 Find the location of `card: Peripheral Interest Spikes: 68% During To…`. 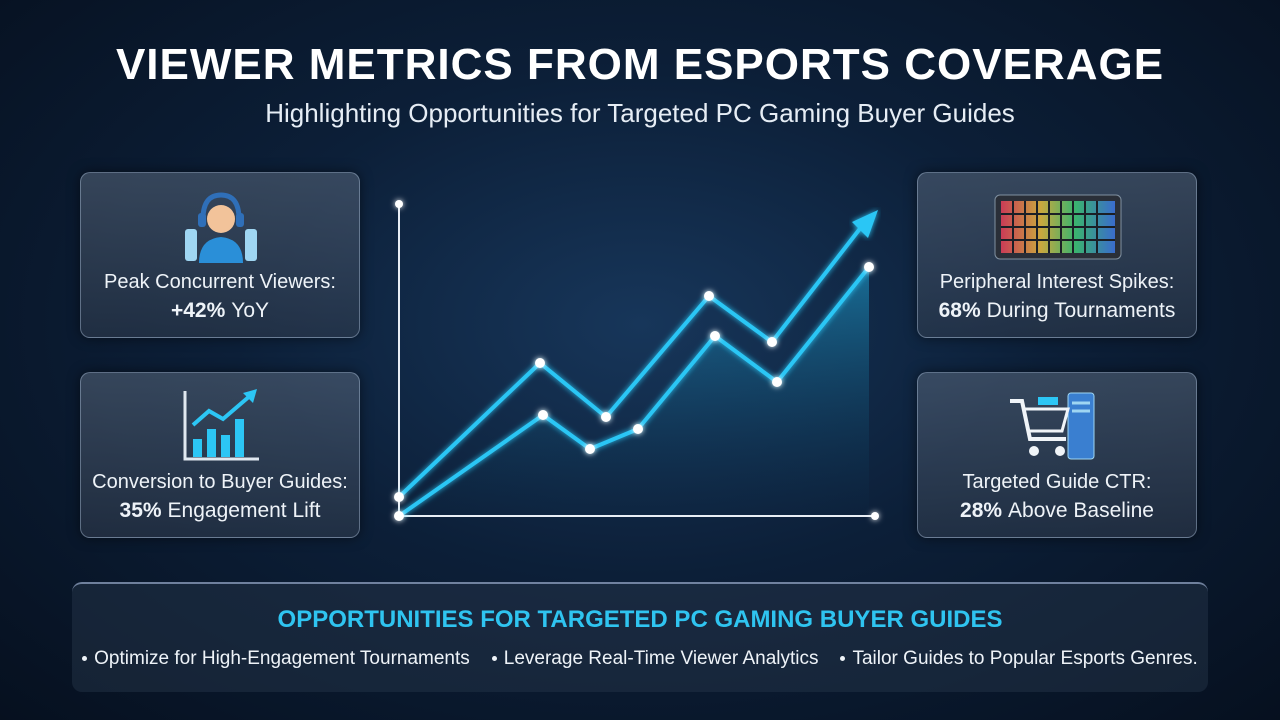

card: Peripheral Interest Spikes: 68% During To… is located at coordinates (1057, 255).